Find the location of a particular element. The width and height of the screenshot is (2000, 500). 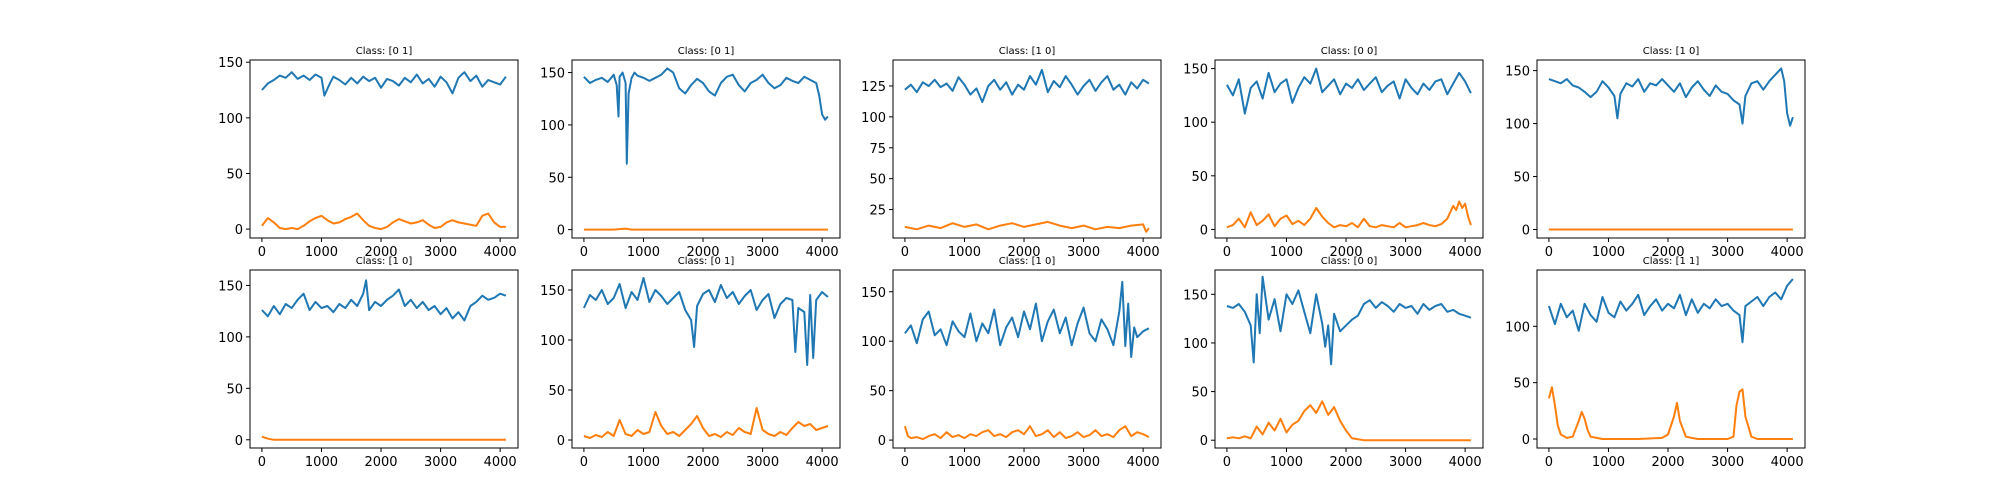

subplot-4: Class: [0 0] 0 1000 2000 3000 4000 0 50 100 150 is located at coordinates (1333, 153).